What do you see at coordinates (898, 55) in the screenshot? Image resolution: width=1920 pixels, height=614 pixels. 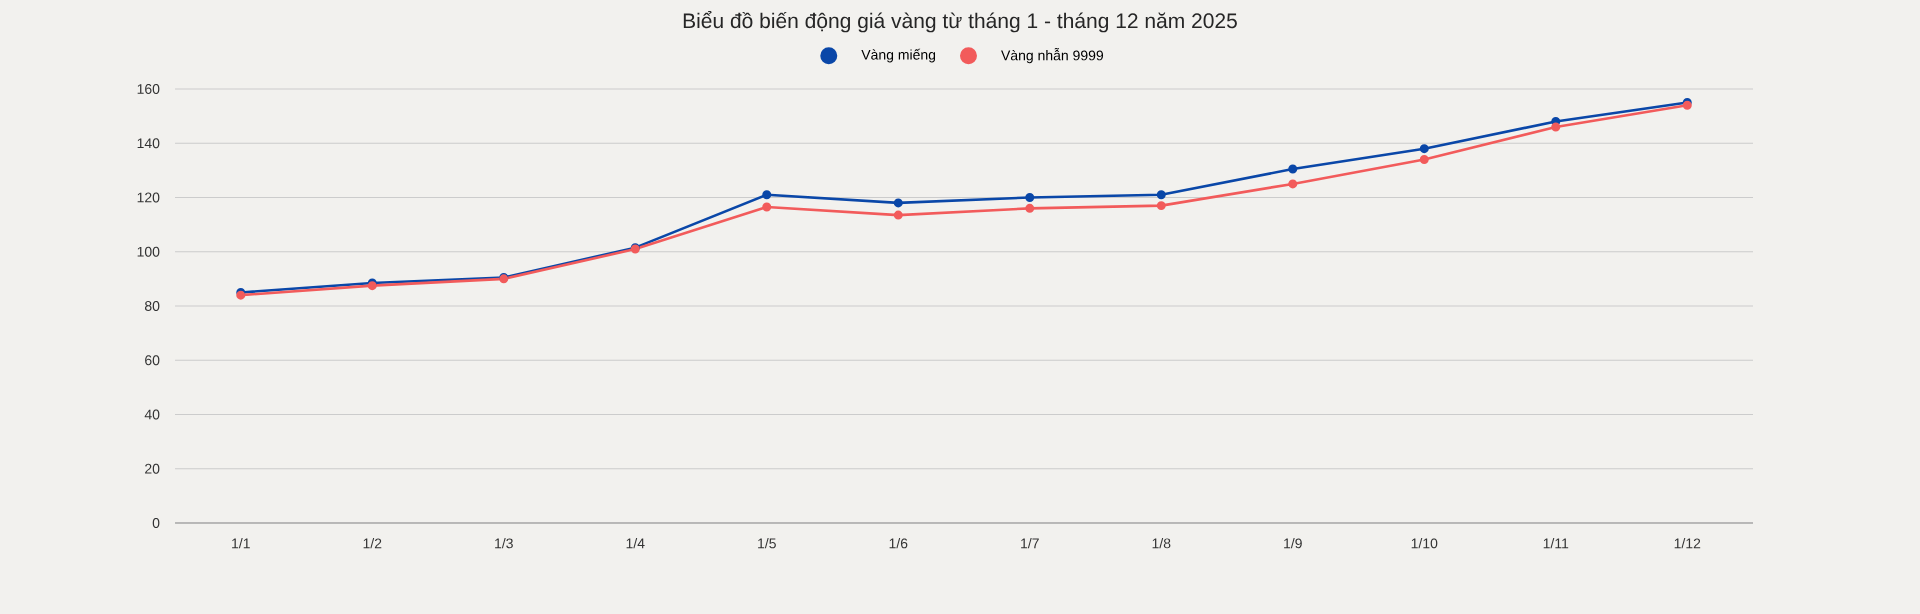 I see `legend-label: Vàng miếng` at bounding box center [898, 55].